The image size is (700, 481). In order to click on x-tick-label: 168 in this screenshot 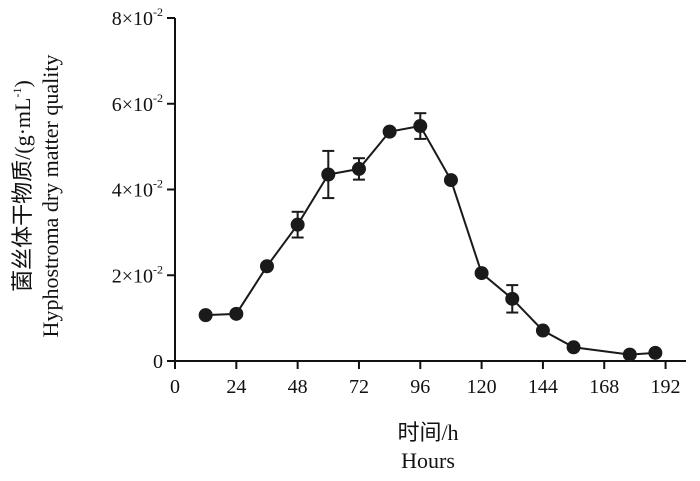, I will do `click(604, 387)`.